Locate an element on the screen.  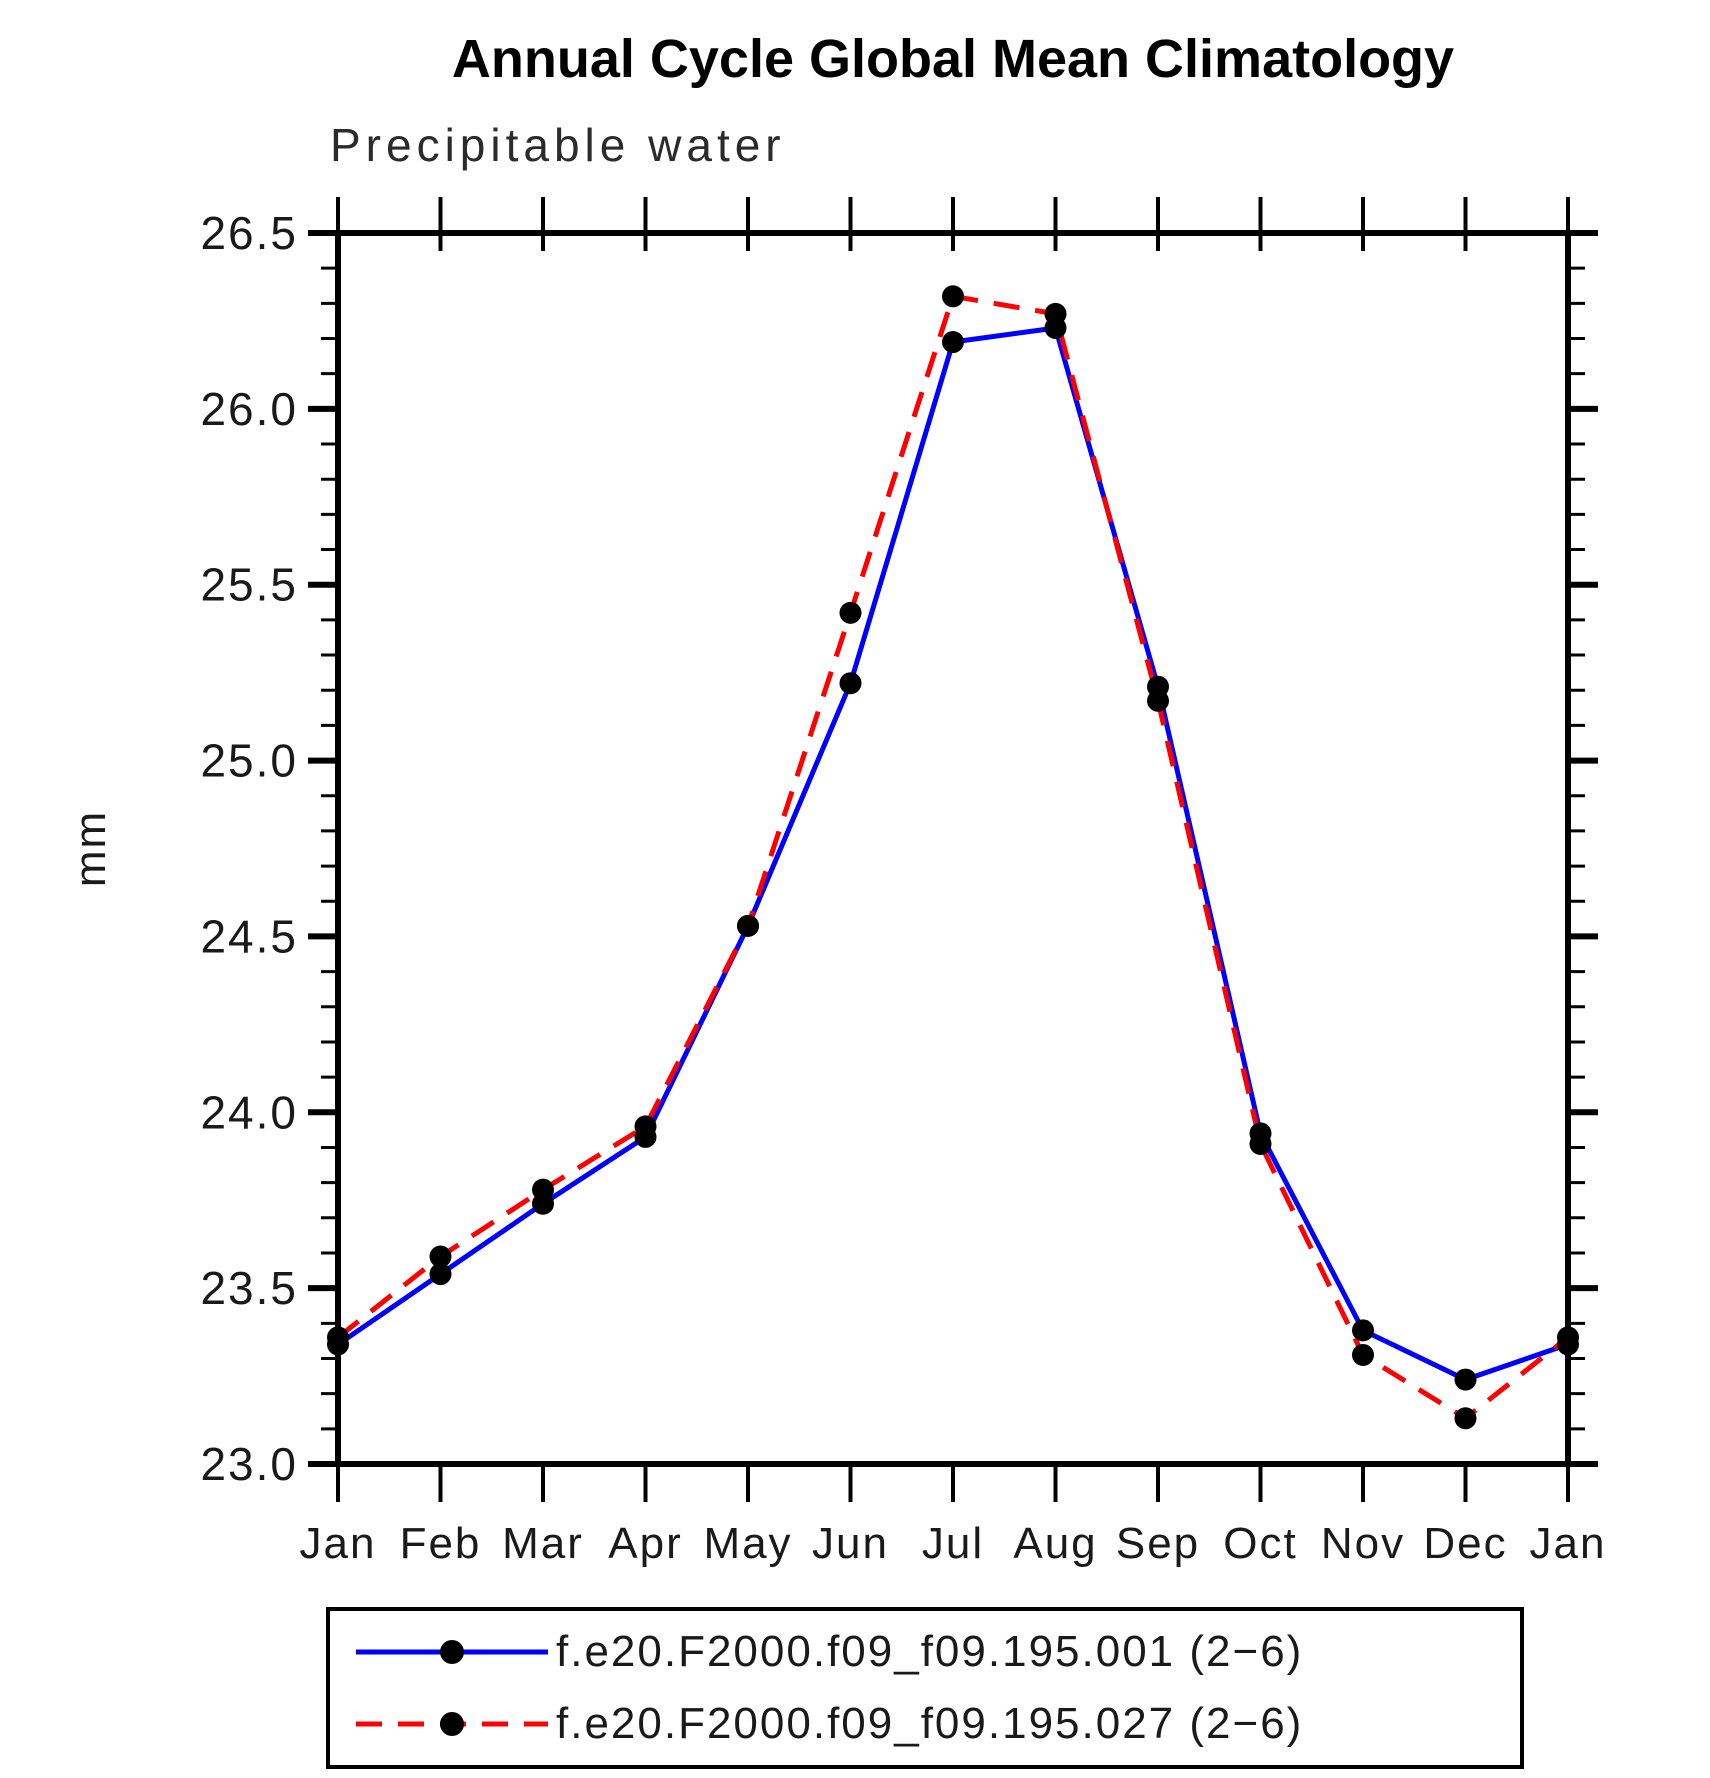
y-axis-label: mm is located at coordinates (90, 848).